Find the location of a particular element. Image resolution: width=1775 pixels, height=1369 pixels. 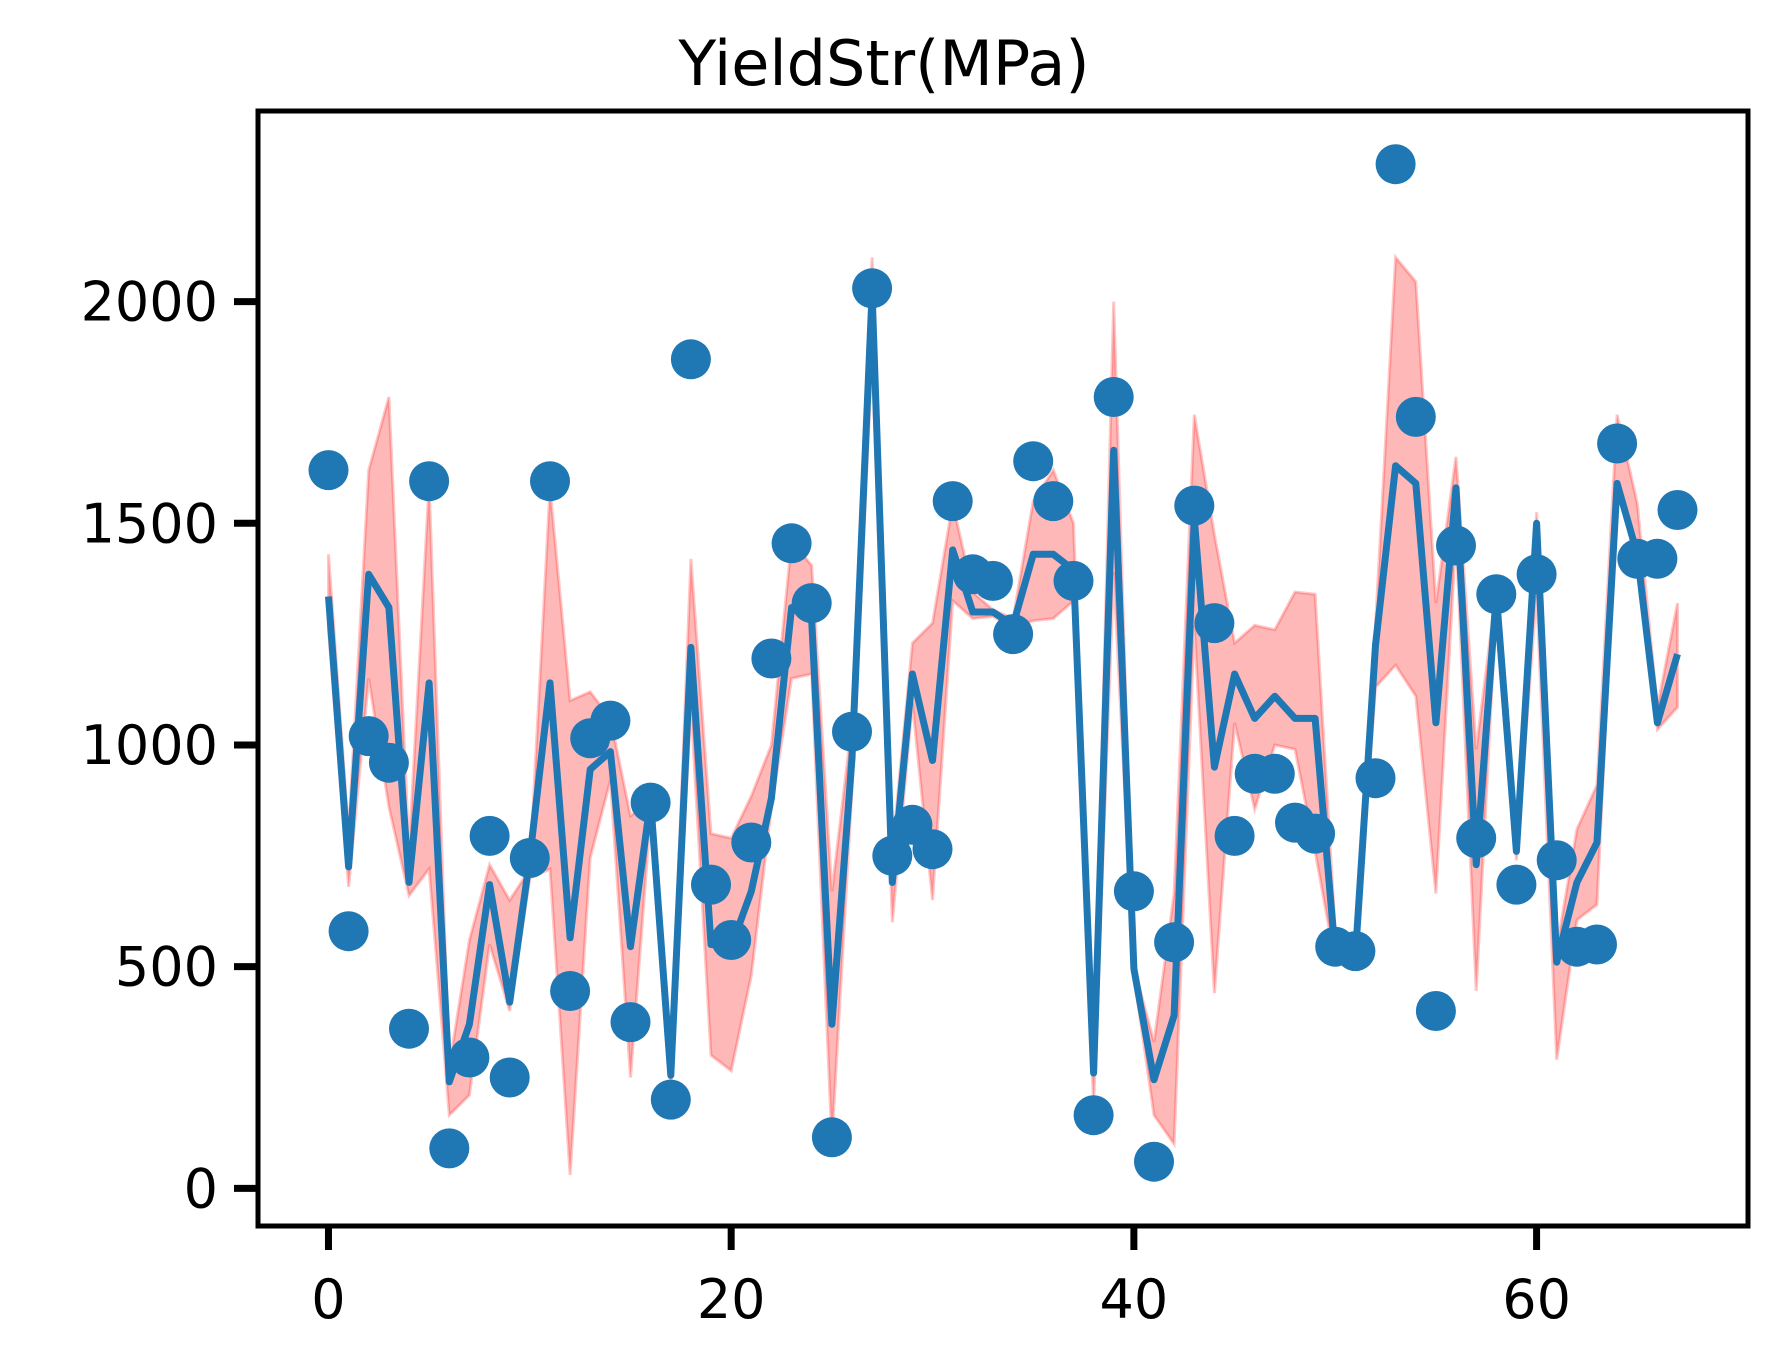

y-axis: 0 500 1000 1500 2000 is located at coordinates (169, 745).